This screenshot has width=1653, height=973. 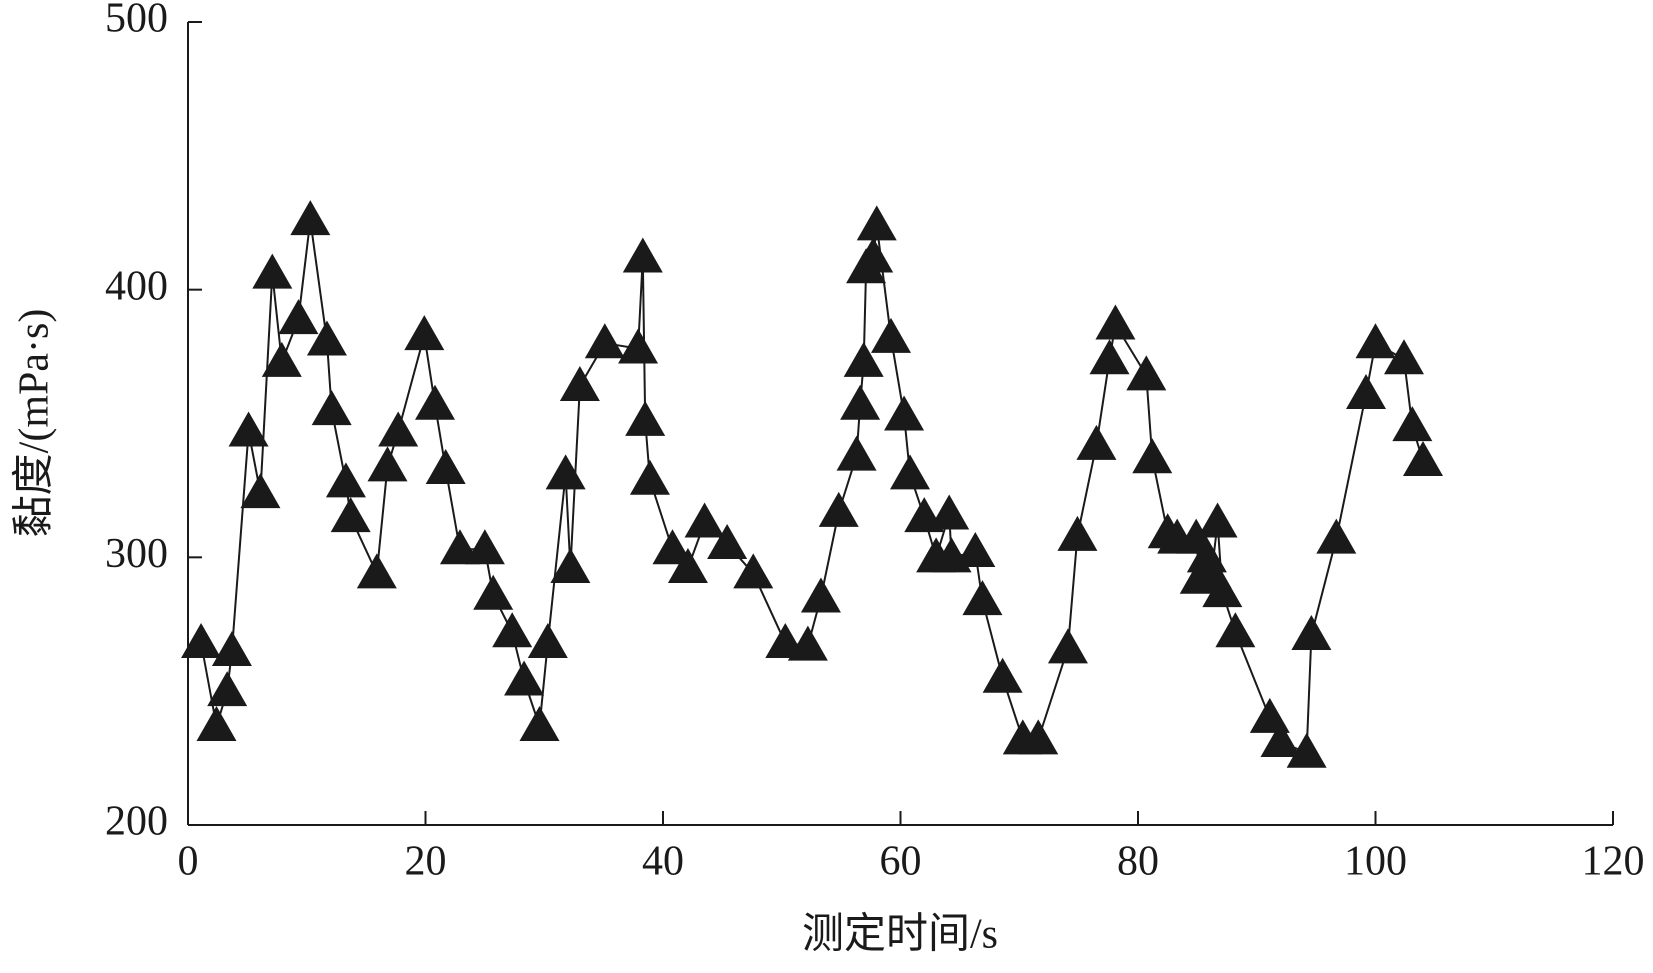 I want to click on x-tick-label: 60, so click(x=901, y=862).